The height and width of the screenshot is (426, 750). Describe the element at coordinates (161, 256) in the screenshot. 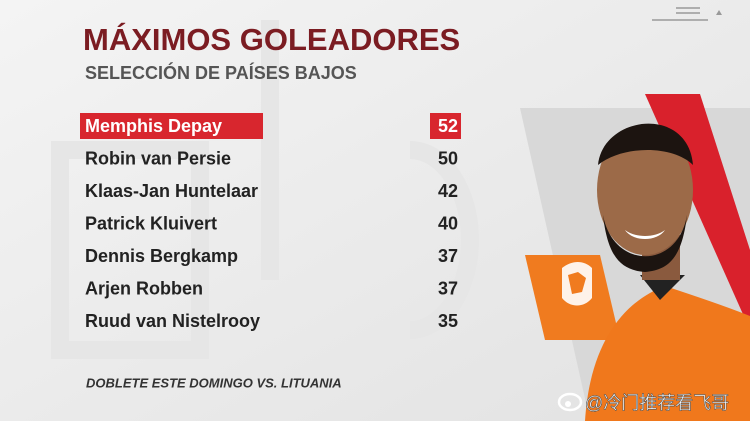

I see `player-name: Dennis Bergkamp` at that location.